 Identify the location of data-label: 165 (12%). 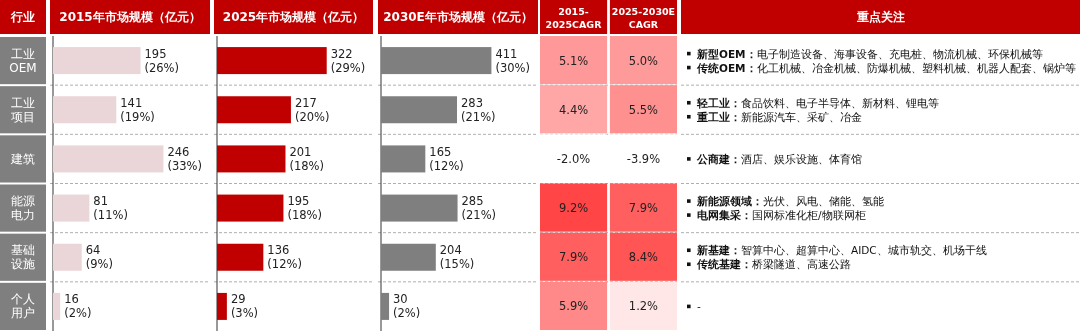
(446, 158).